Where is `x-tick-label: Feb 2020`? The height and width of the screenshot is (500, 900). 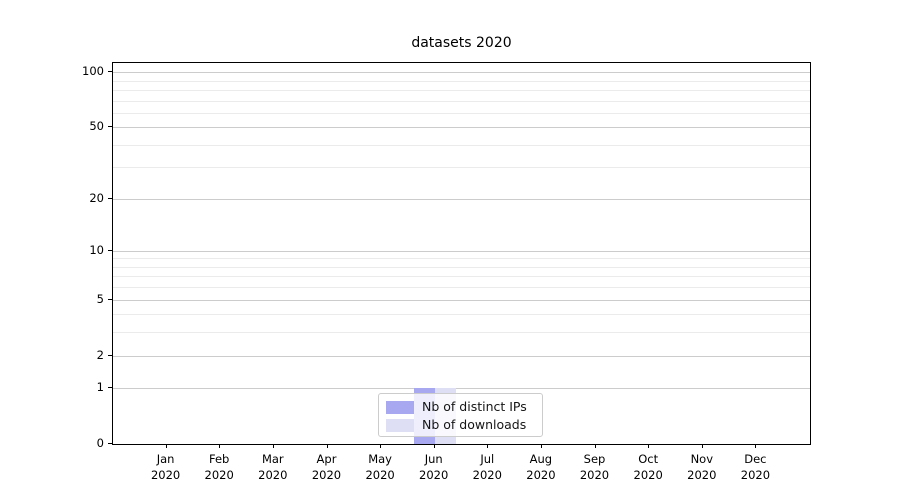
x-tick-label: Feb 2020 is located at coordinates (219, 467).